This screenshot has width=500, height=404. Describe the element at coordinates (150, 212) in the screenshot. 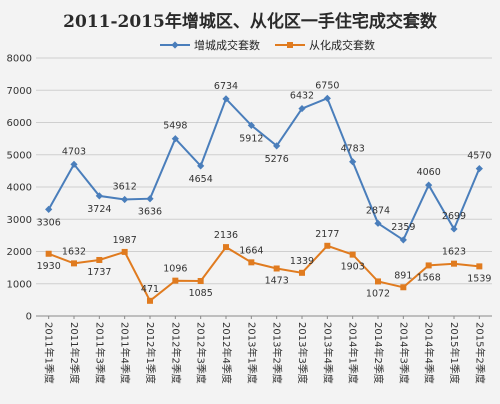

I see `data-label: 3636` at that location.